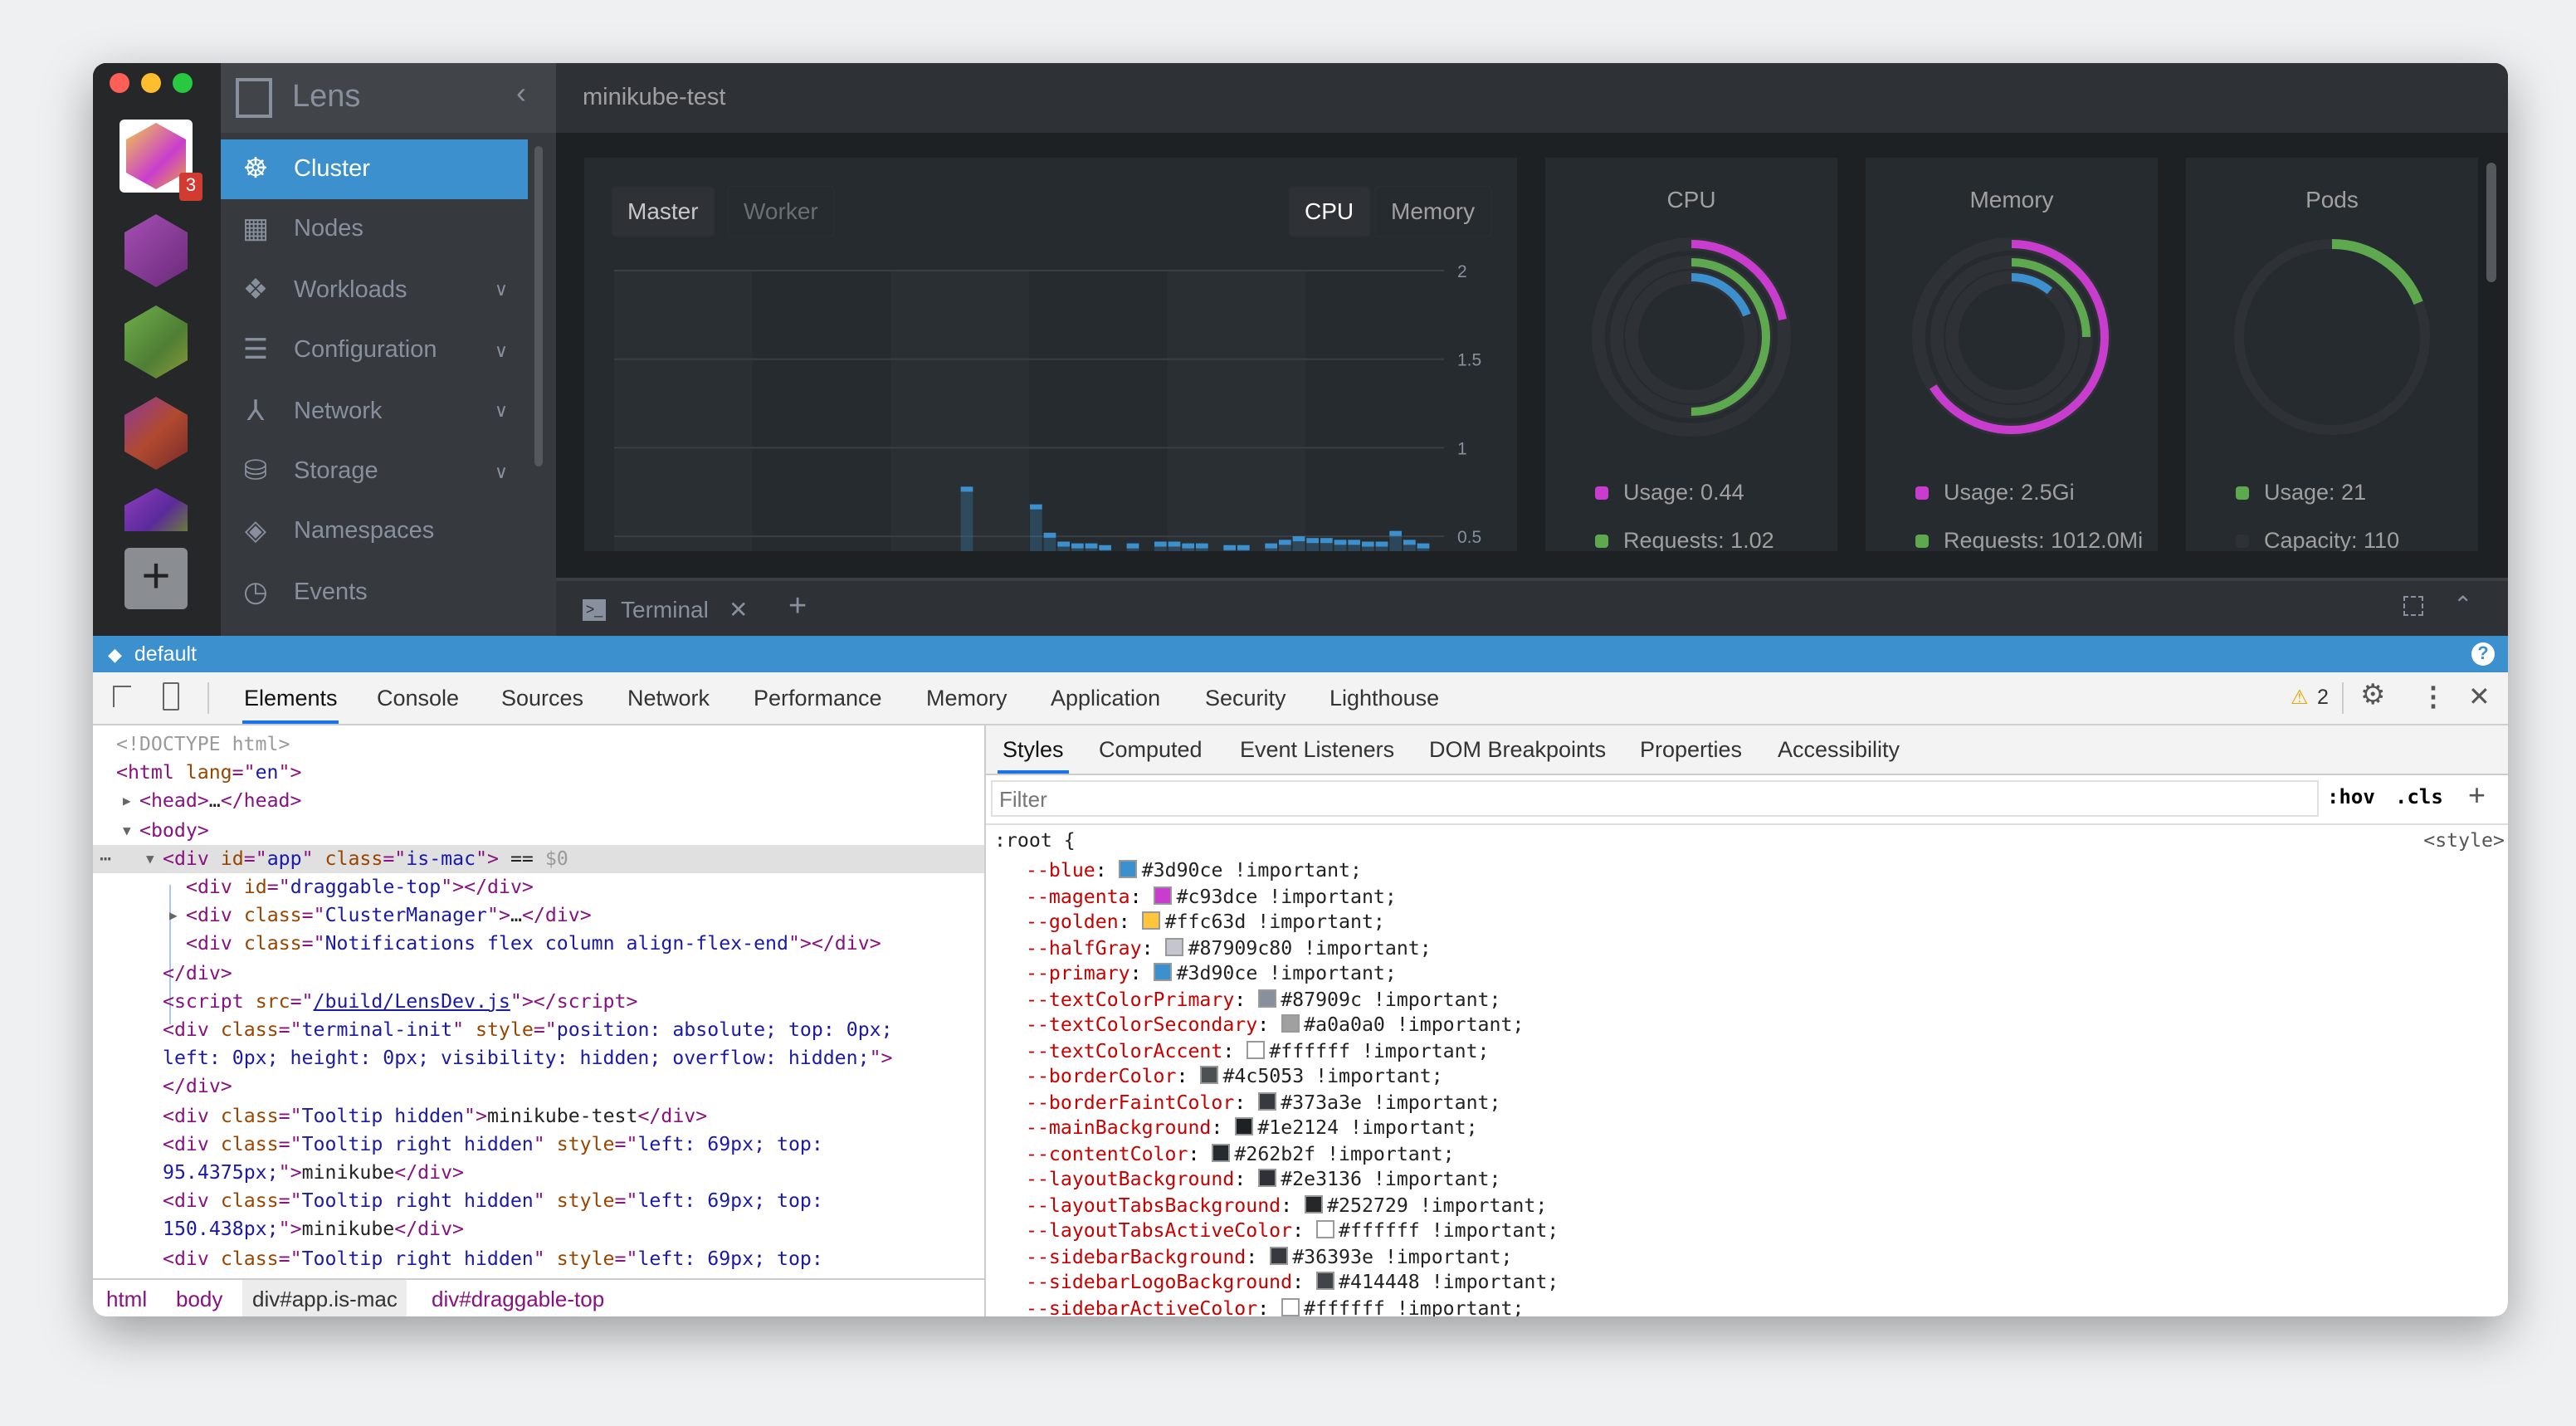 This screenshot has height=1426, width=2576. What do you see at coordinates (313, 1230) in the screenshot?
I see `dom-node-line: 150.438px;">minikube</div>` at bounding box center [313, 1230].